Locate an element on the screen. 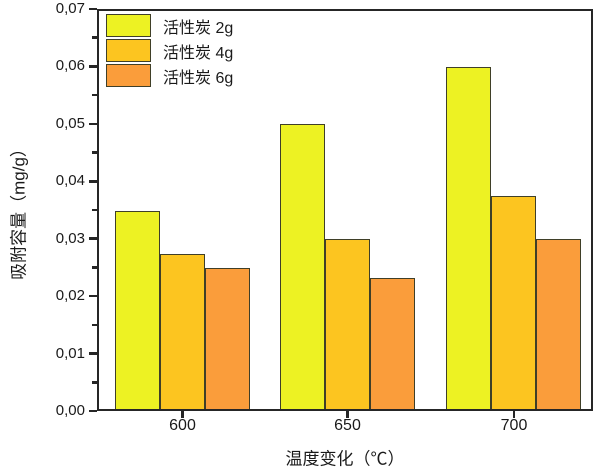  legend: 活性炭 2g 活性炭 4g 活性炭 6g is located at coordinates (169, 51).